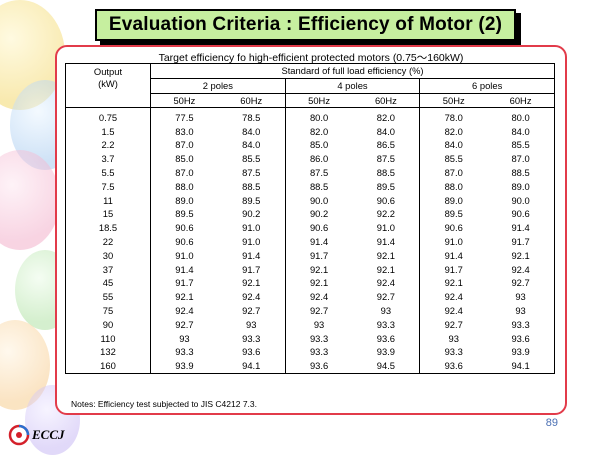 This screenshot has height=455, width=600. I want to click on eccj-logo: ECCJ, so click(36, 435).